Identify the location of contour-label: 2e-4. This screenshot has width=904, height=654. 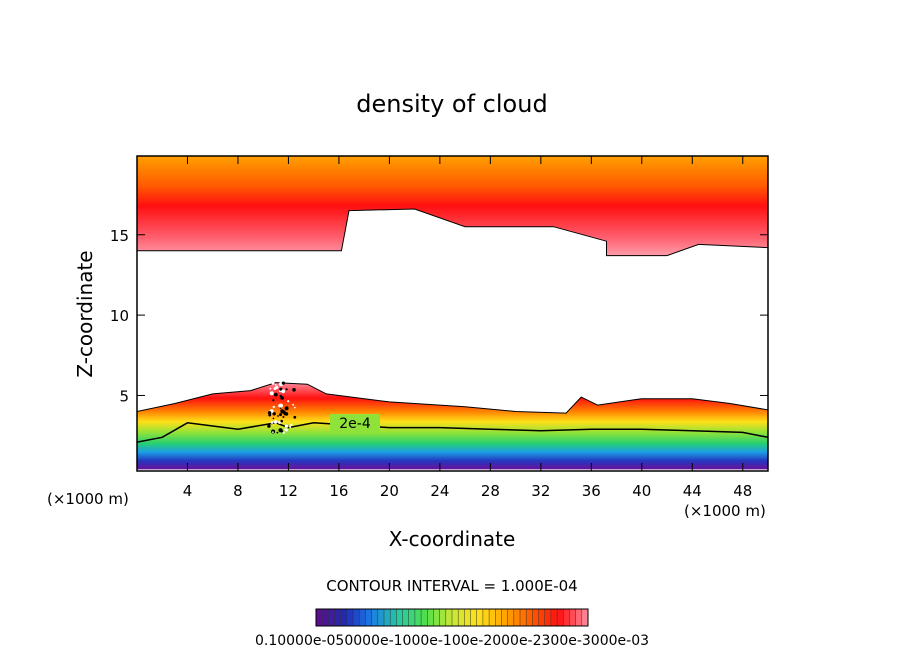
(355, 424).